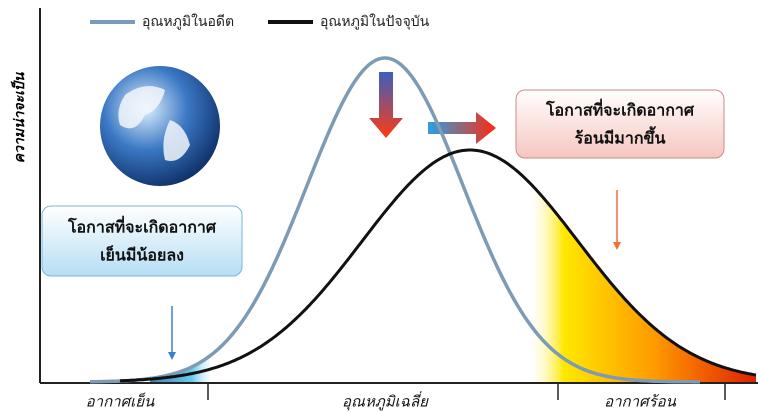 Image resolution: width=758 pixels, height=412 pixels. What do you see at coordinates (640, 402) in the screenshot?
I see `x-label: อากาศร้อน` at bounding box center [640, 402].